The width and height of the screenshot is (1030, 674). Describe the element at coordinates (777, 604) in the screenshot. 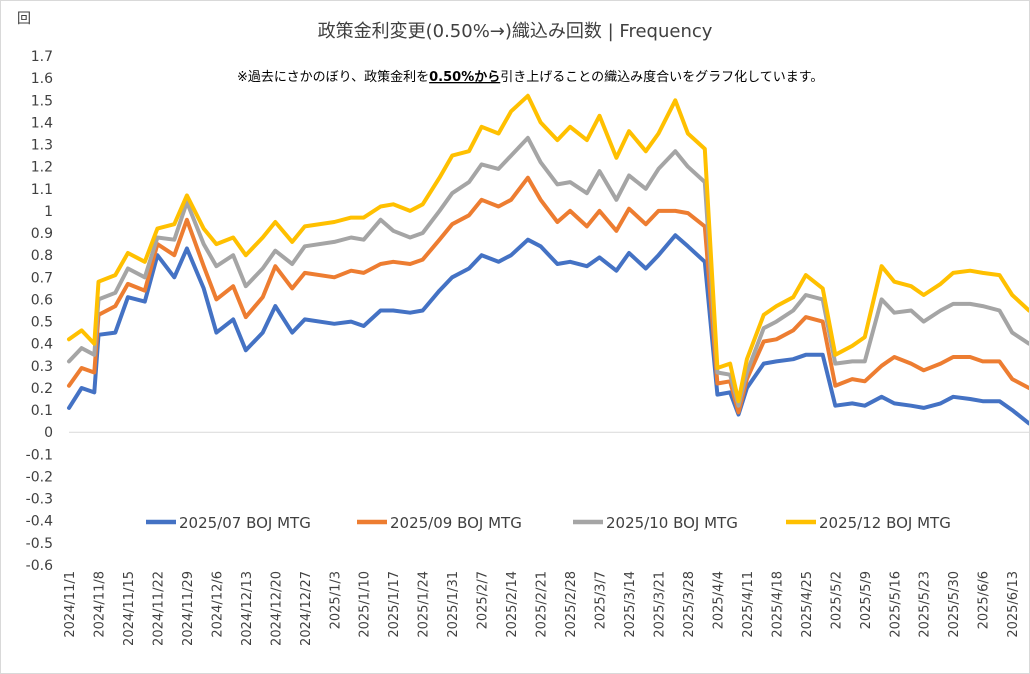

I see `x-tick-label: 2025/4/18` at that location.